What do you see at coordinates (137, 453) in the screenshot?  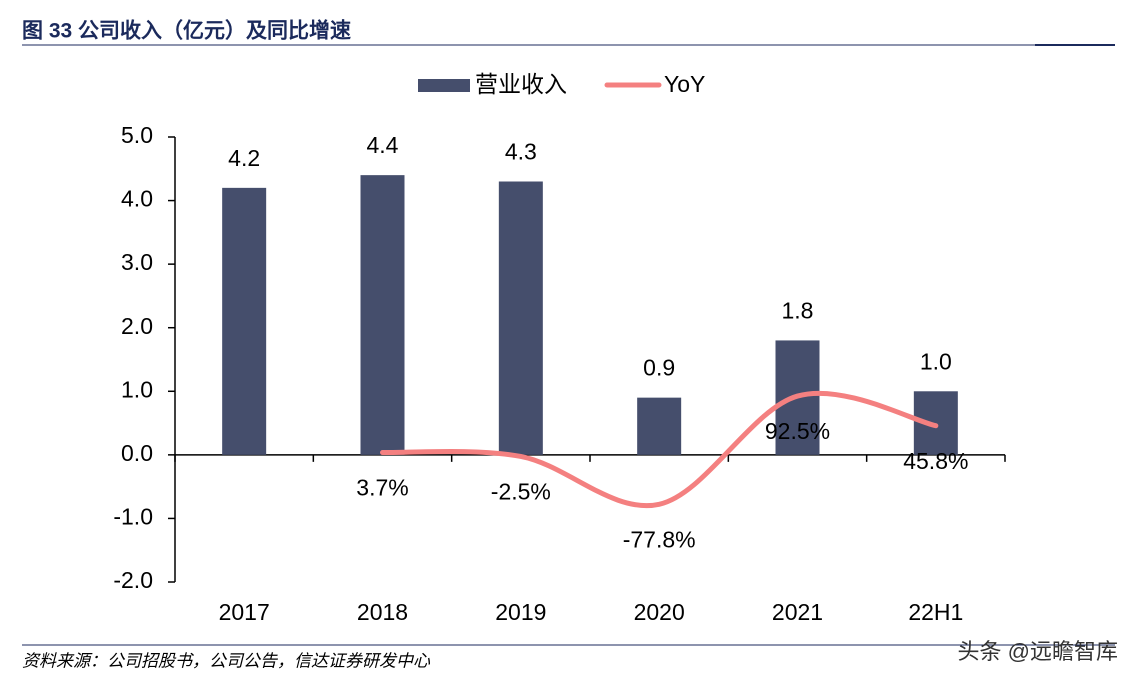 I see `y-tick-label: 0.0` at bounding box center [137, 453].